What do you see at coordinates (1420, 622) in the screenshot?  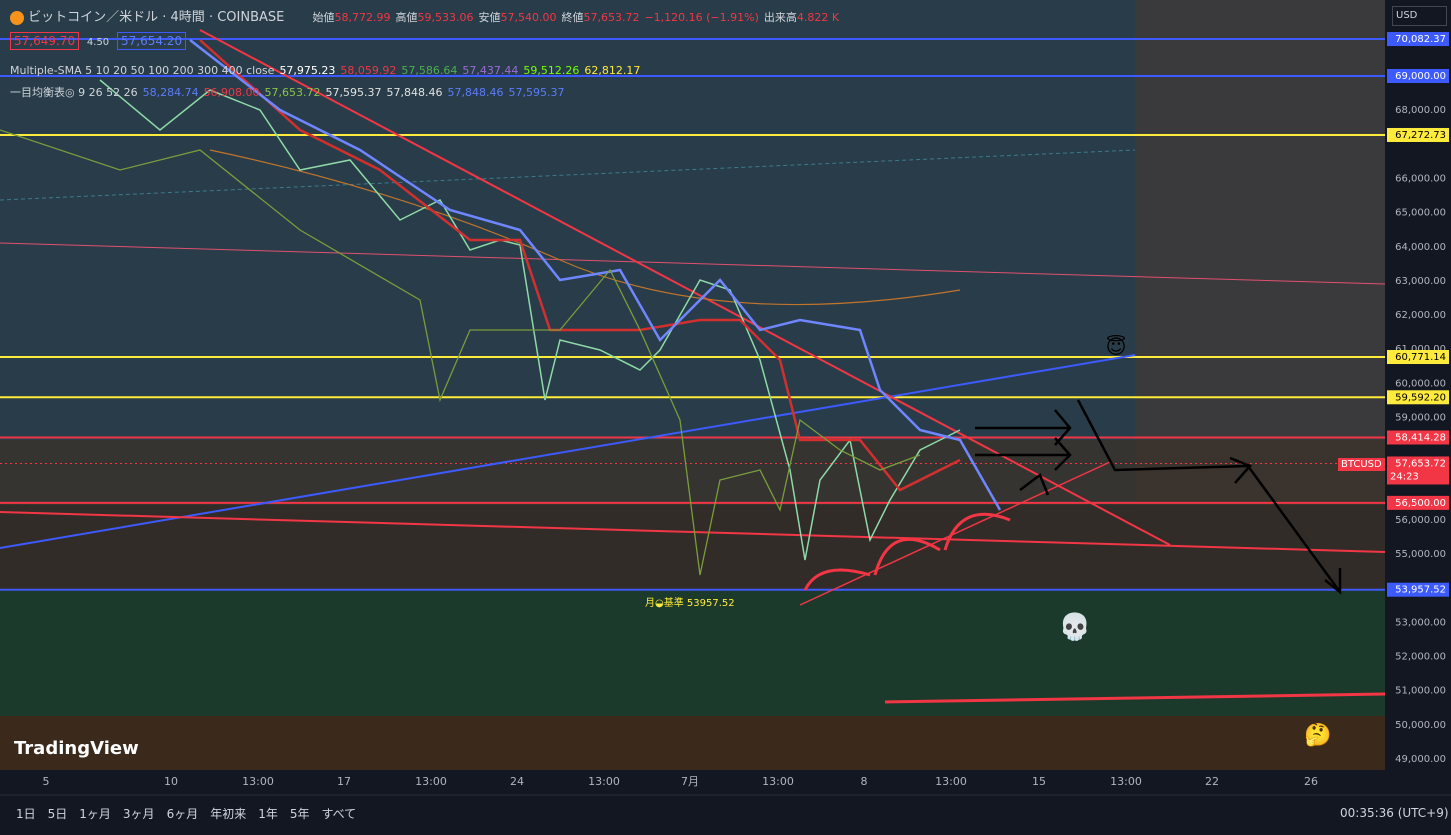 I see `price-tick-label: 53,000.00` at bounding box center [1420, 622].